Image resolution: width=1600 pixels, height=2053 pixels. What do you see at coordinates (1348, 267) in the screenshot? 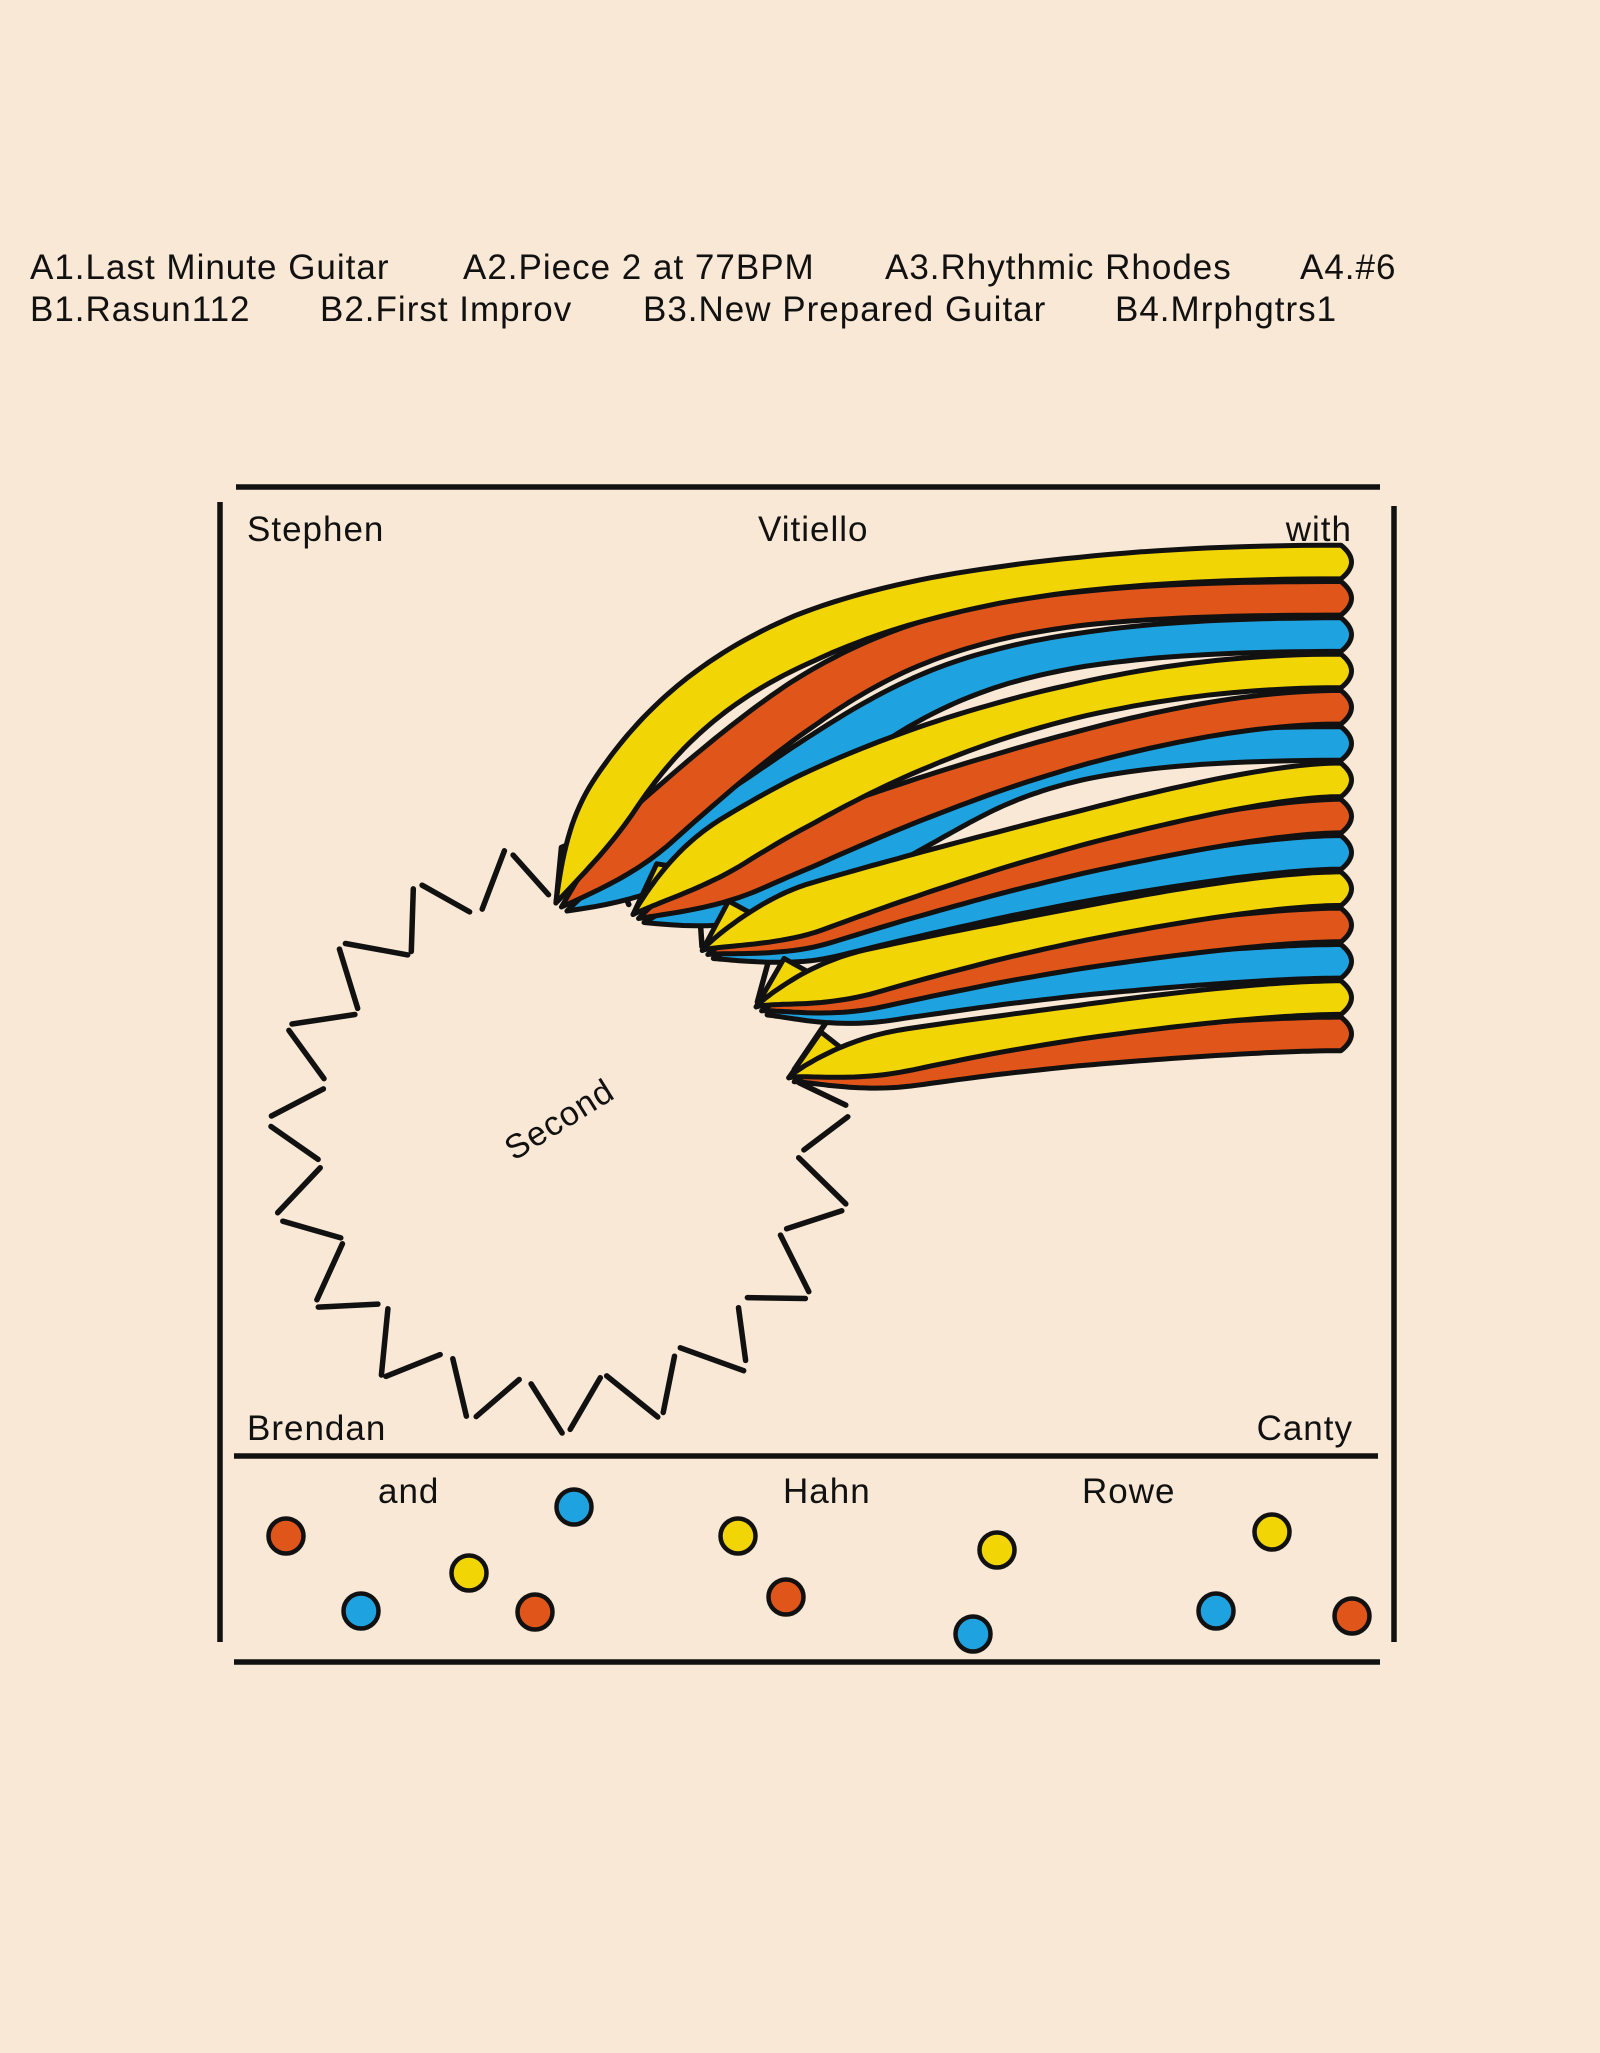
I see `svg-text: A4.#6` at bounding box center [1348, 267].